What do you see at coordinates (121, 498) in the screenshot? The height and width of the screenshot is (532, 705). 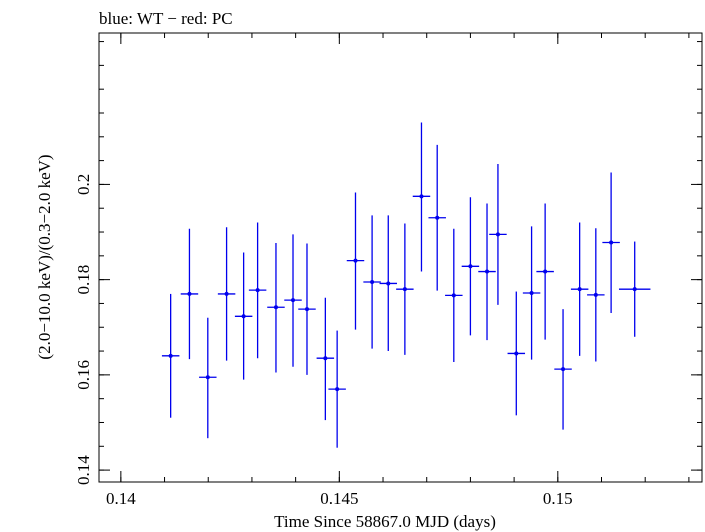 I see `x-tick-label: 0.14` at bounding box center [121, 498].